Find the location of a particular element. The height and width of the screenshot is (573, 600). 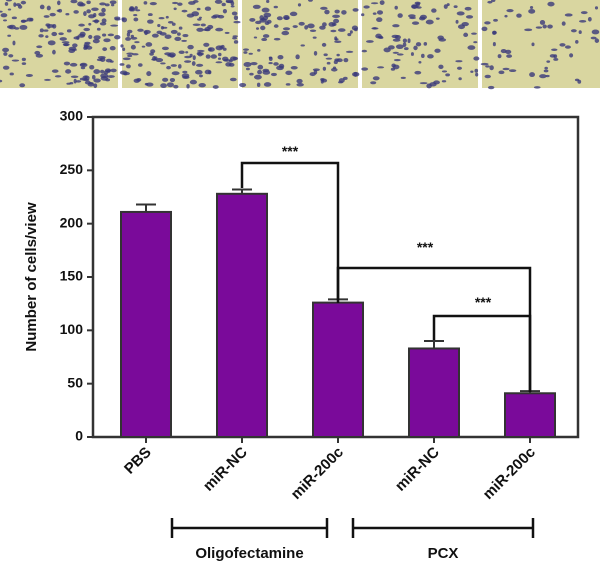

panel is located at coordinates (180, 44).